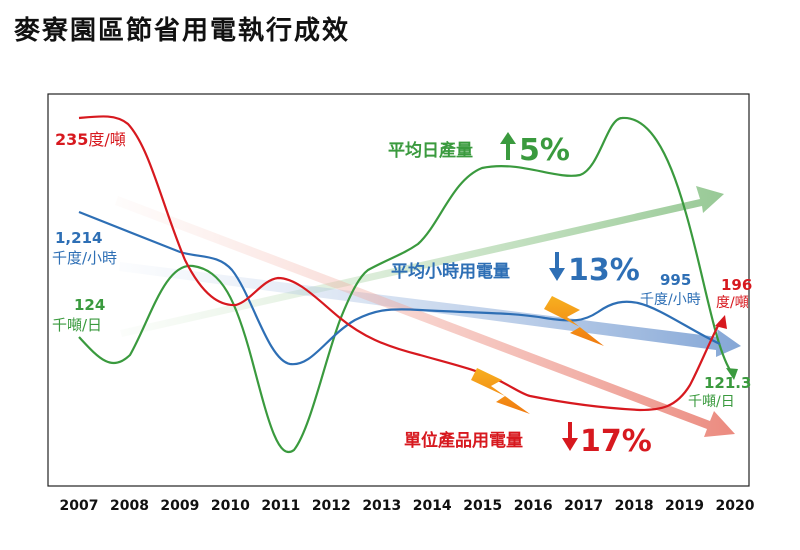 Image resolution: width=800 pixels, height=550 pixels. What do you see at coordinates (79, 506) in the screenshot?
I see `x-tick-label: 2007` at bounding box center [79, 506].